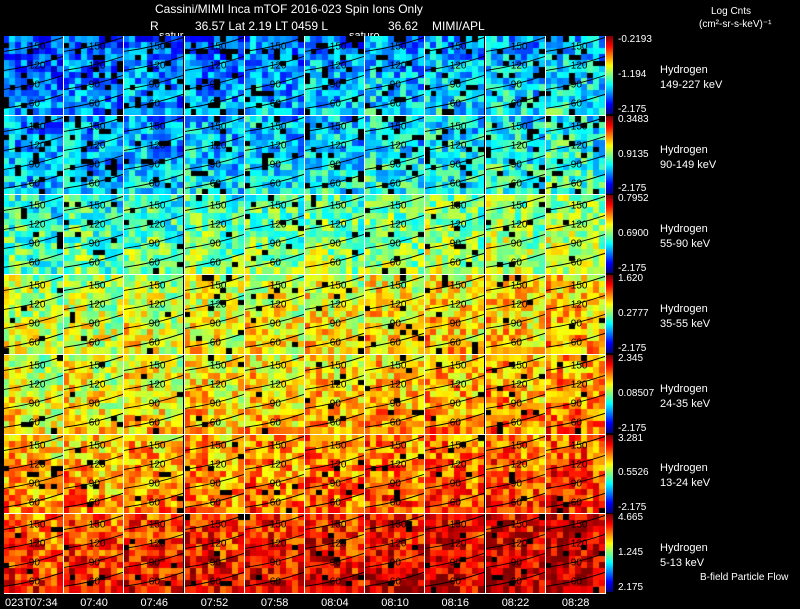  Describe the element at coordinates (609, 314) in the screenshot. I see `colorbar` at that location.